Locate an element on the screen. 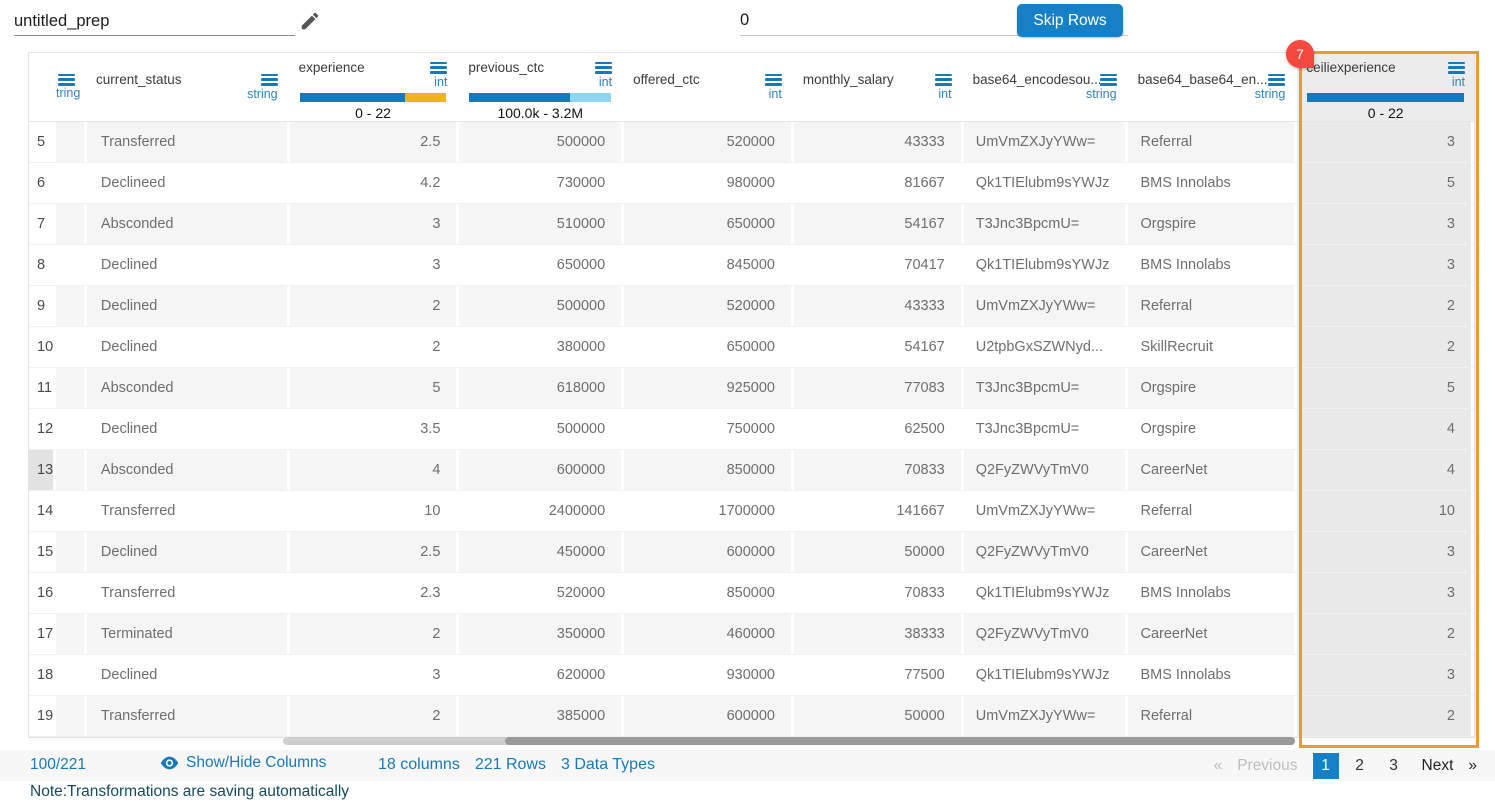 The width and height of the screenshot is (1495, 812). cell-experience: 10 is located at coordinates (375, 511).